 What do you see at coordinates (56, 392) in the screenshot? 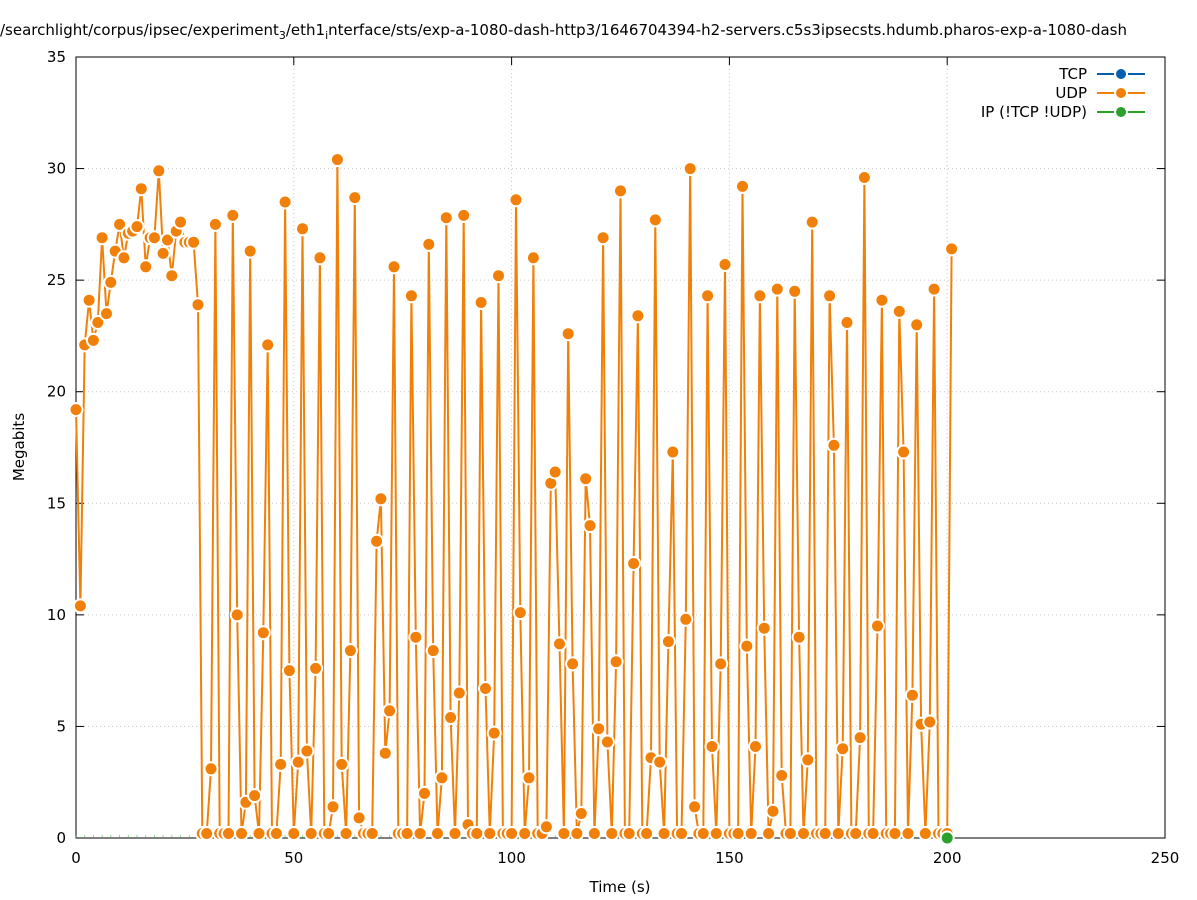
I see `y-tick-label: 20` at bounding box center [56, 392].